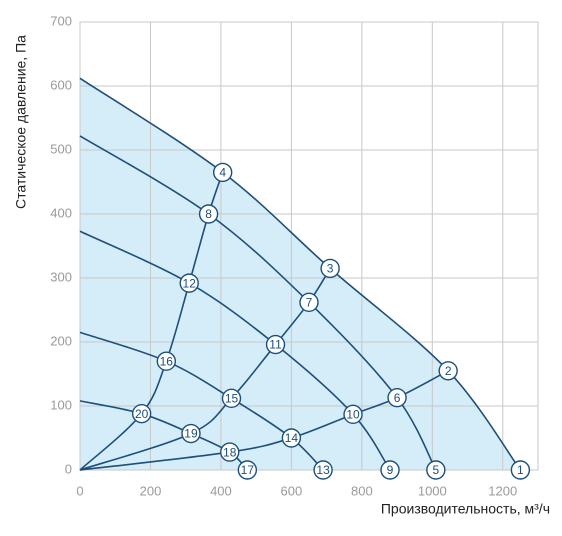  What do you see at coordinates (61, 340) in the screenshot?
I see `y-tick-label: 200` at bounding box center [61, 340].